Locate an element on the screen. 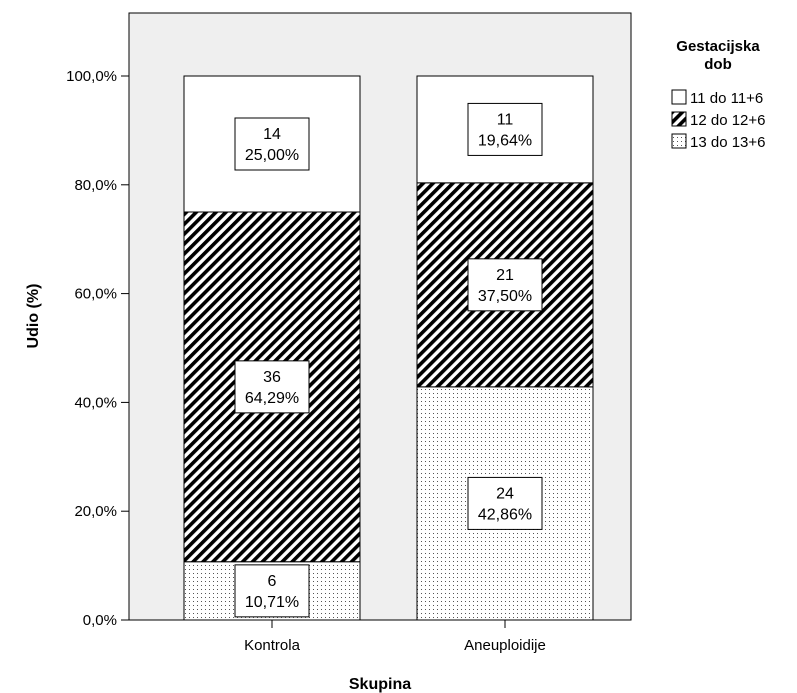  data-label-count: 14 is located at coordinates (272, 134).